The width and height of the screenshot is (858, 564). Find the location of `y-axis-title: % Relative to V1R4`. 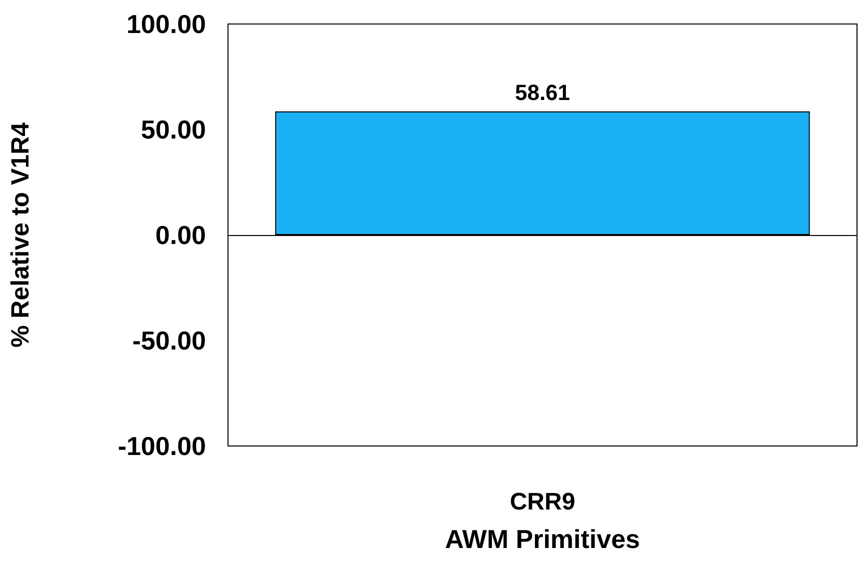

y-axis-title: % Relative to V1R4 is located at coordinates (20, 235).